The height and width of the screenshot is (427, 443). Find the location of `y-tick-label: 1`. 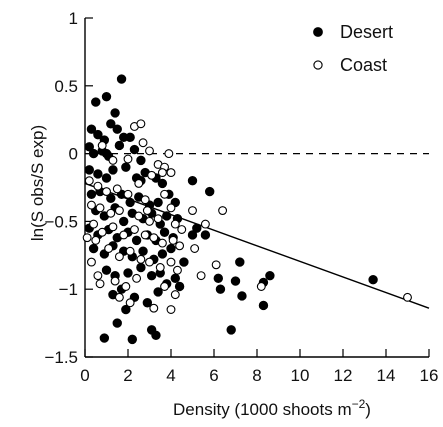

y-tick-label: 1 is located at coordinates (73, 18).